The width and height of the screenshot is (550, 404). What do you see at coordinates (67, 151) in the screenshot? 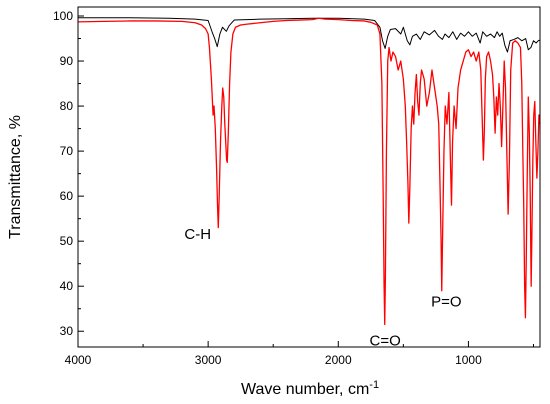
I see `y-tick-label: 70` at bounding box center [67, 151].